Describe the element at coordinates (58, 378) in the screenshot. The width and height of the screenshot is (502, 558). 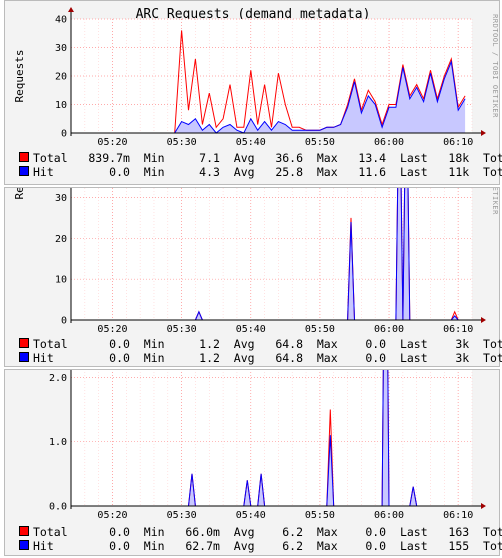
I see `y-tick-label: 2.0` at that location.